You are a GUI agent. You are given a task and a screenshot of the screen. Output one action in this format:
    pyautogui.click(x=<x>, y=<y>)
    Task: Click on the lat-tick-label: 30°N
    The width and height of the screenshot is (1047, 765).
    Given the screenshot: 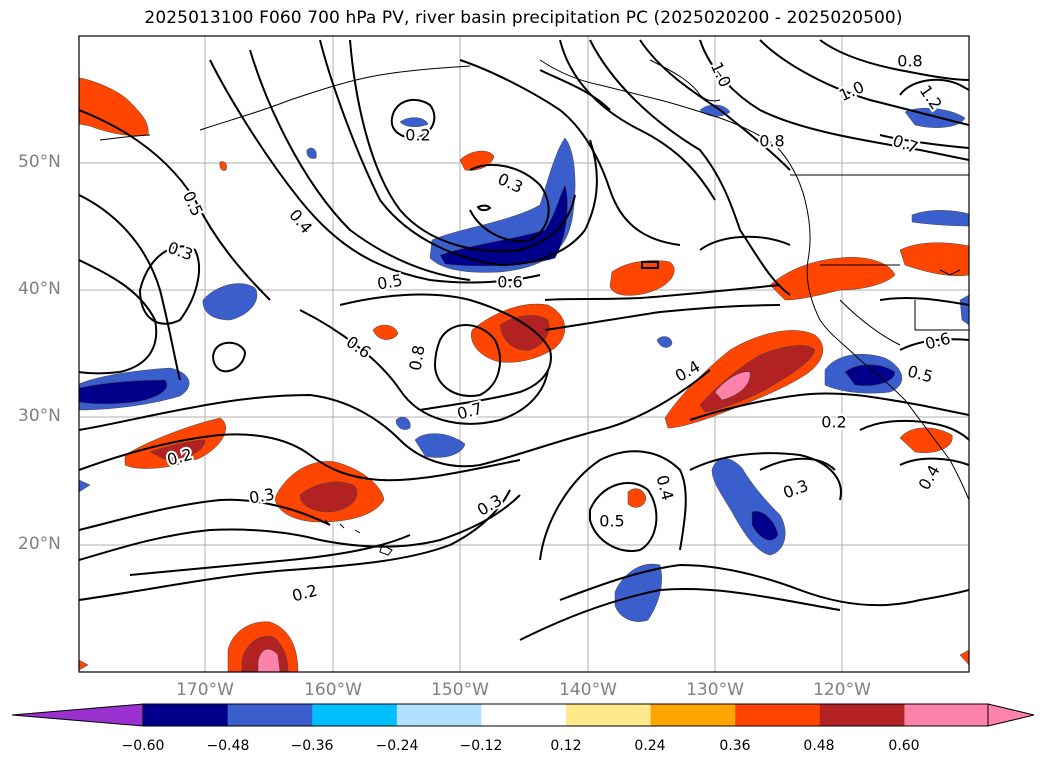 What is the action you would take?
    pyautogui.click(x=39, y=416)
    